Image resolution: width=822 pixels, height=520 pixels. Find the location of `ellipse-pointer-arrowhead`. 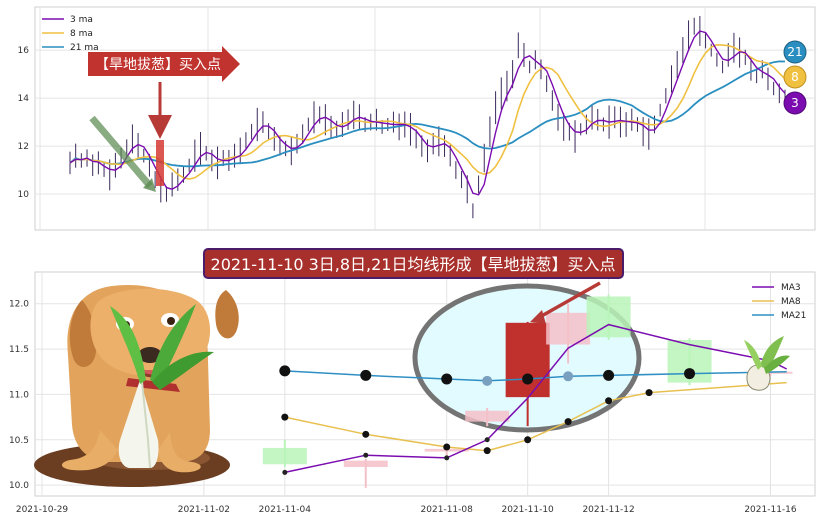

ellipse-pointer-arrowhead is located at coordinates (538, 317).